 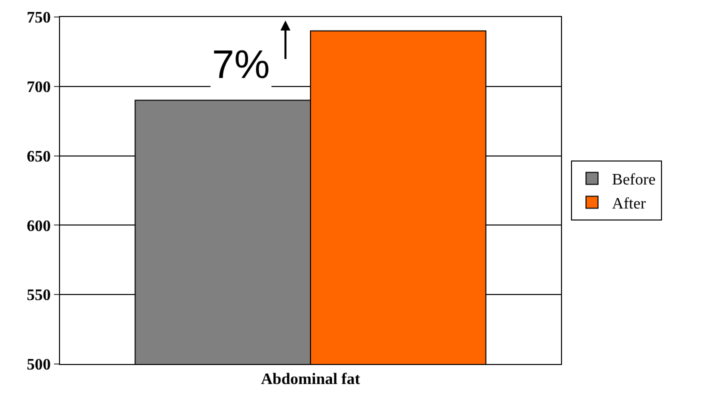 What do you see at coordinates (38, 226) in the screenshot?
I see `y-tick-label: 600` at bounding box center [38, 226].